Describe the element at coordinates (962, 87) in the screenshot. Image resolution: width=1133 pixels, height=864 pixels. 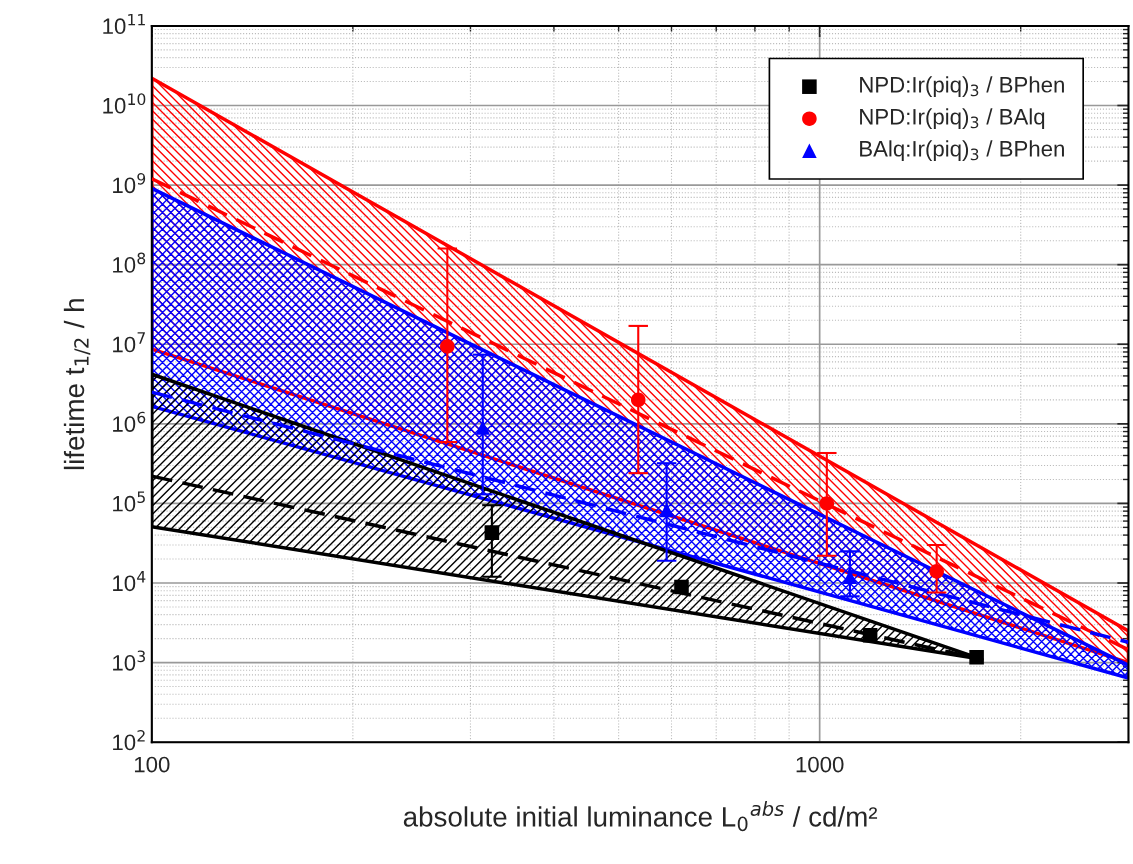
I see `legend-label: NPD:Ir(piq)$_{3}$ / BPhen` at that location.